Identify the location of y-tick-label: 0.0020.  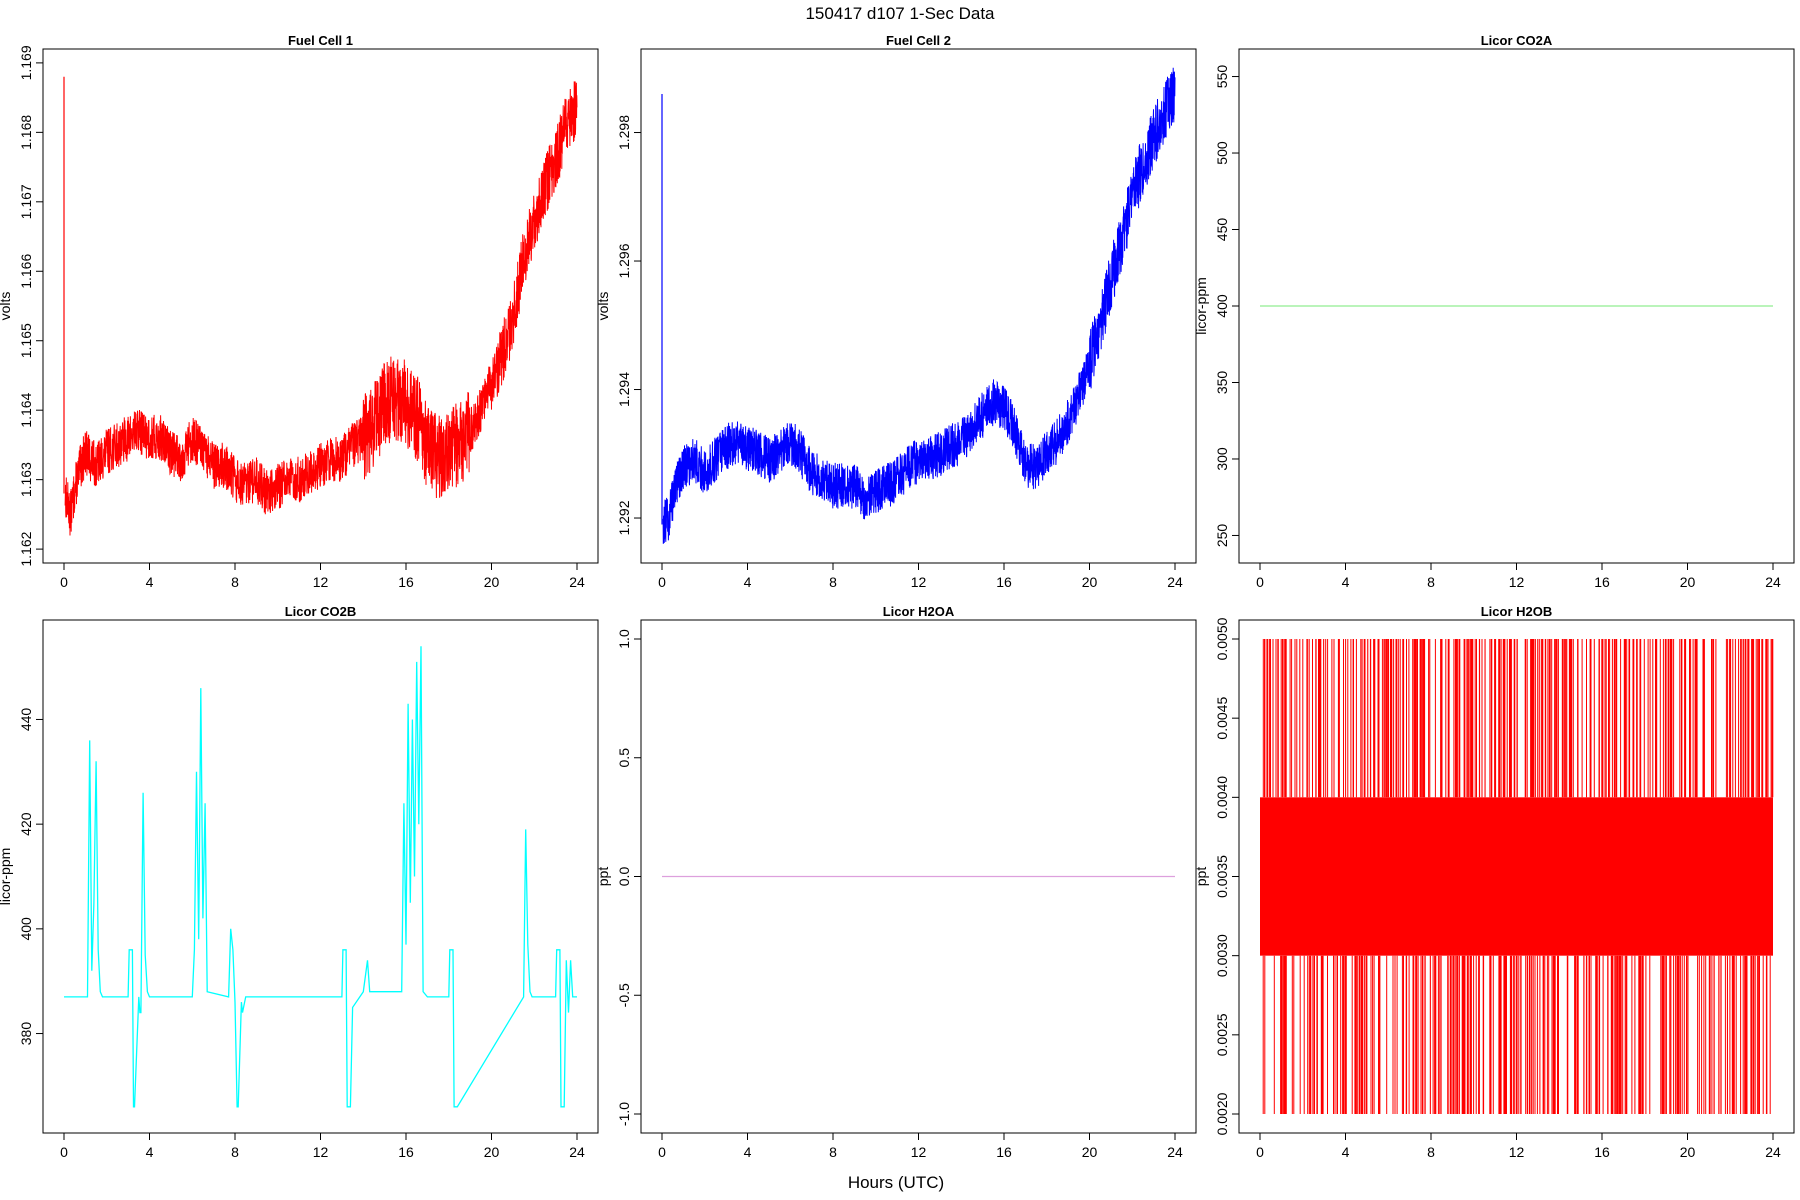
(1222, 1113).